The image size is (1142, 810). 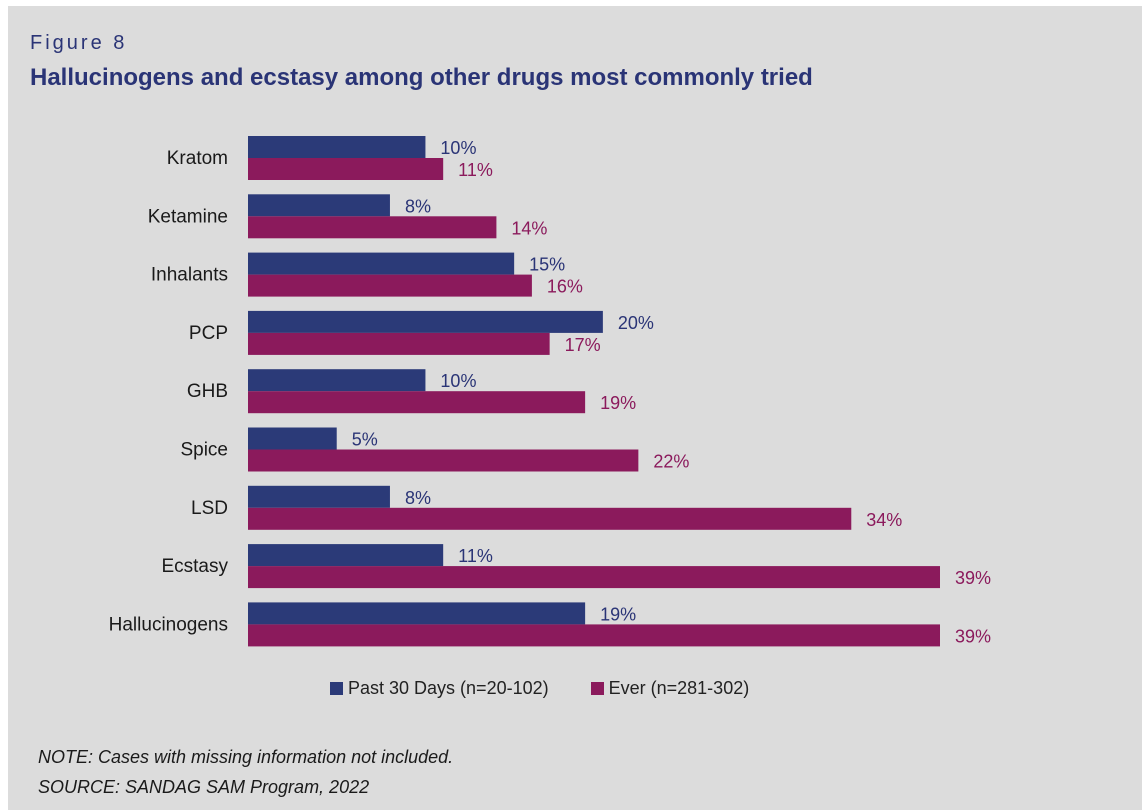 What do you see at coordinates (618, 614) in the screenshot?
I see `value-label-past30-hallucinogens: 19%` at bounding box center [618, 614].